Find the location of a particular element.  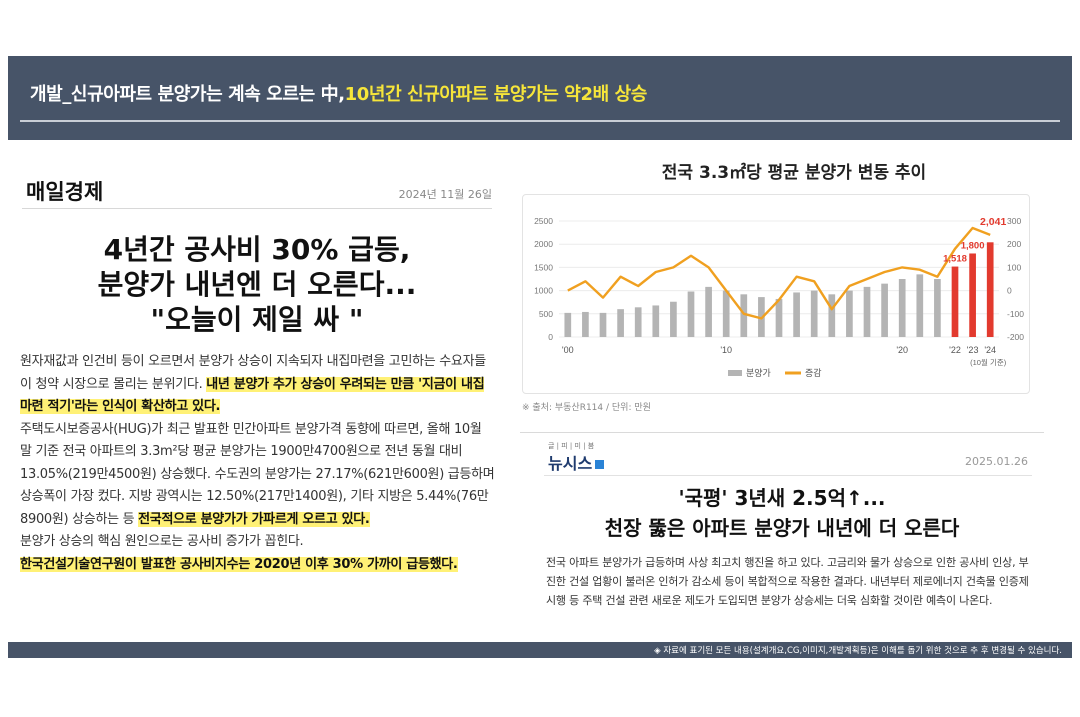

chart-title: 전국 3.3㎡당 평균 분양가 변동 추이 is located at coordinates (794, 173).